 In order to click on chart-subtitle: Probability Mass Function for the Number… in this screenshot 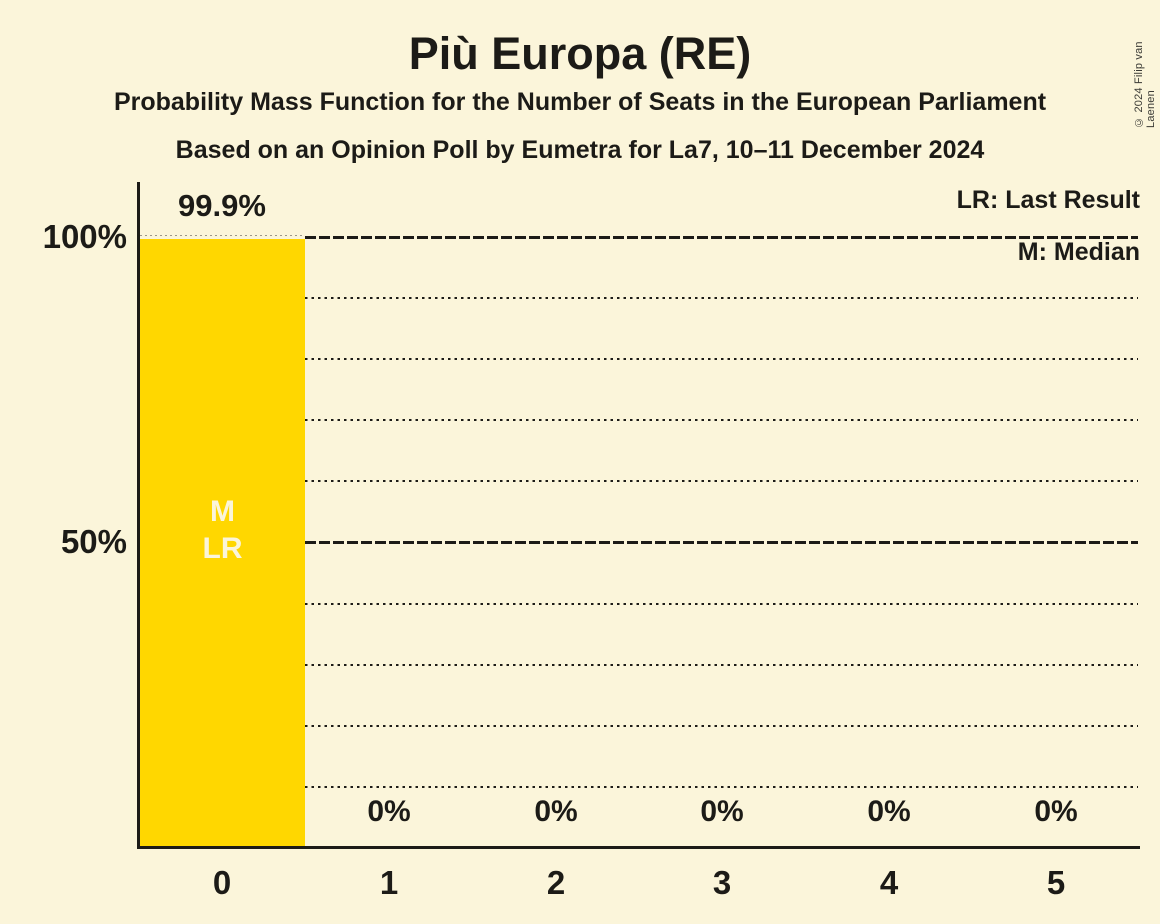, I will do `click(580, 102)`.